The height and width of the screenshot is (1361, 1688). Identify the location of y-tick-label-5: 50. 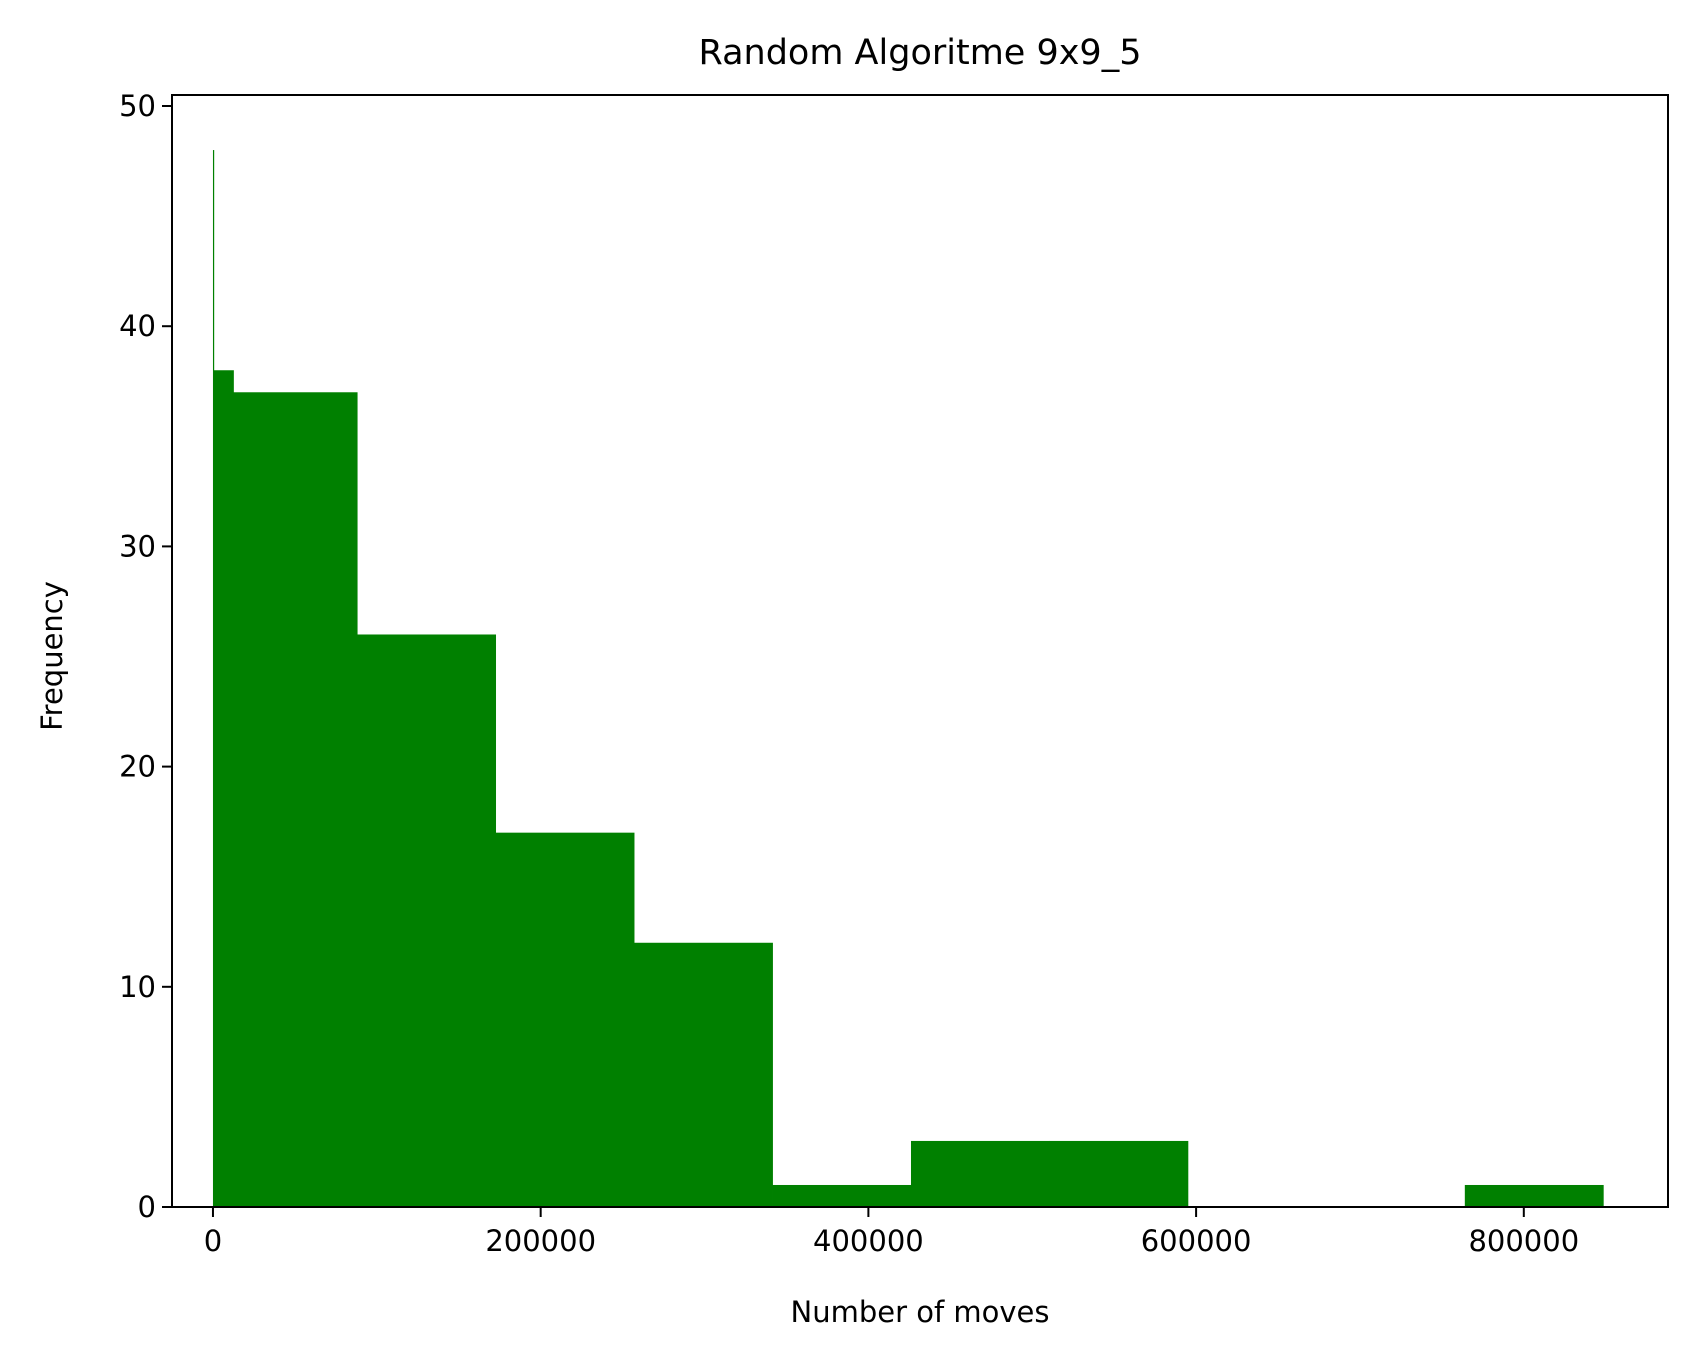
(137, 106).